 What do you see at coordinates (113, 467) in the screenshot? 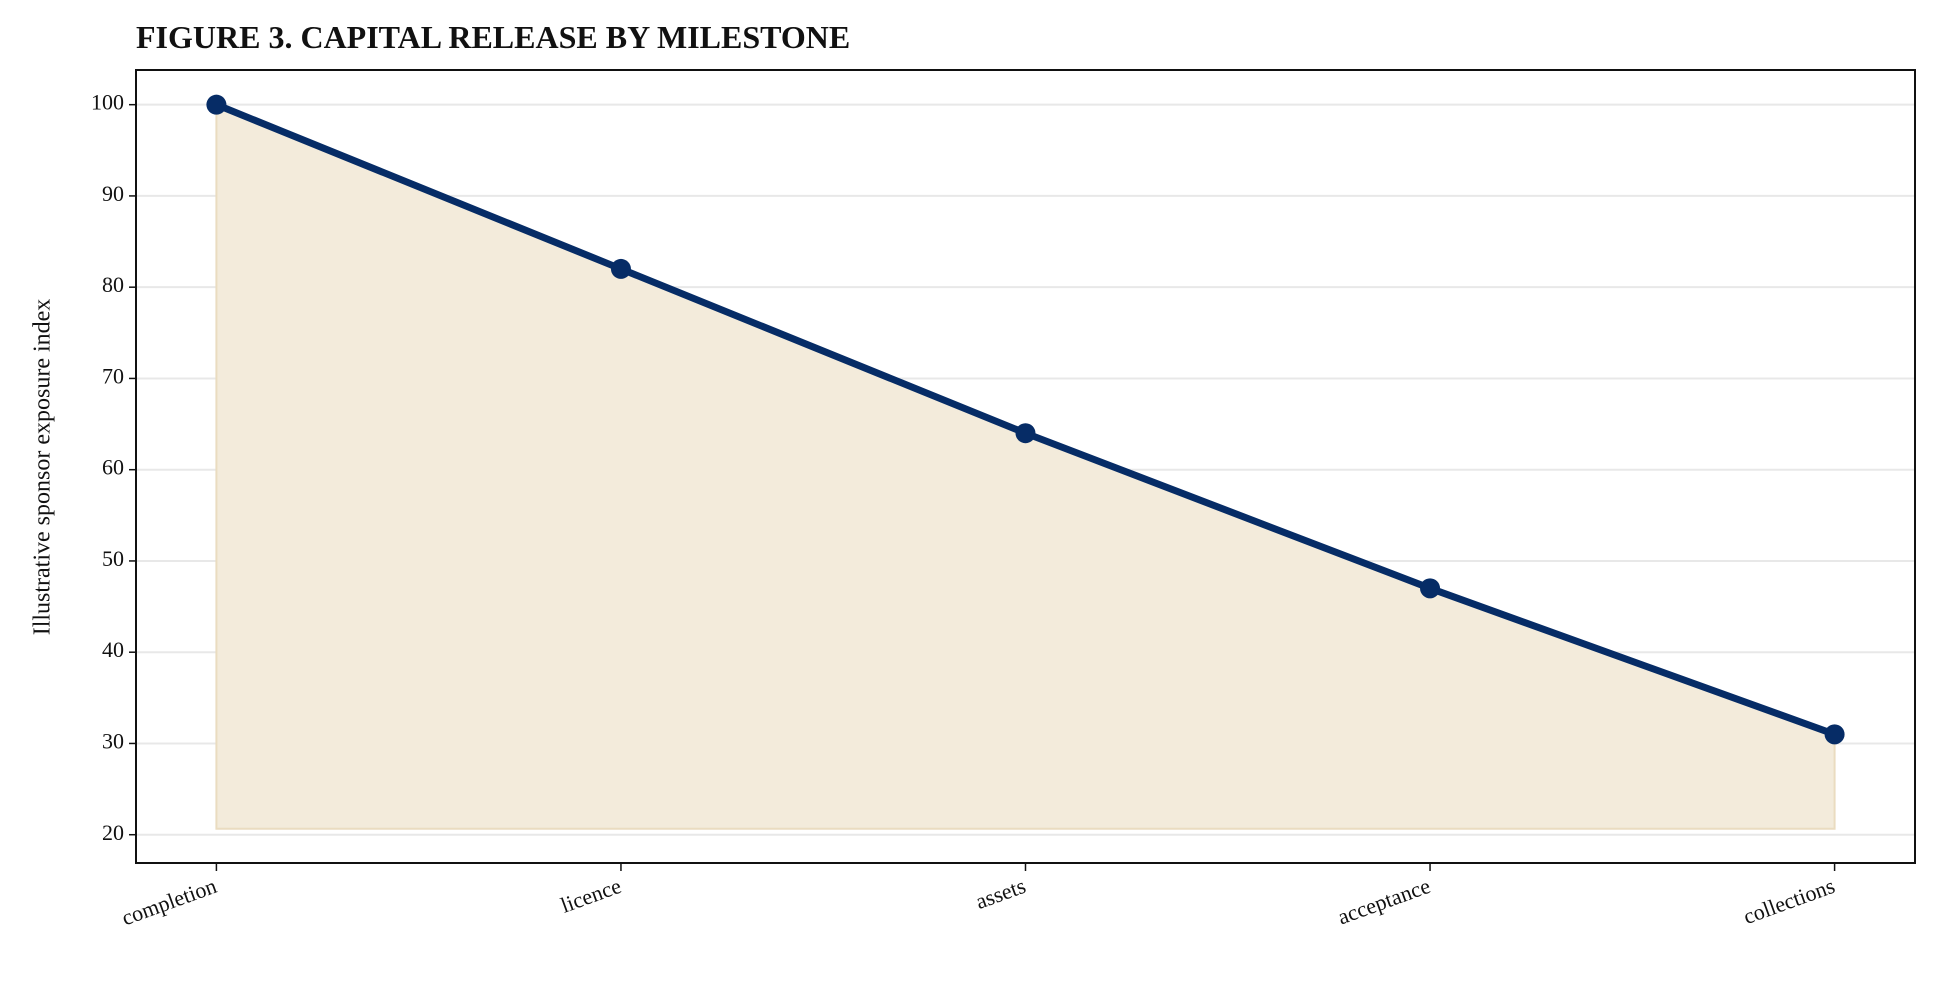
I see `y-tick-label: 60` at bounding box center [113, 467].